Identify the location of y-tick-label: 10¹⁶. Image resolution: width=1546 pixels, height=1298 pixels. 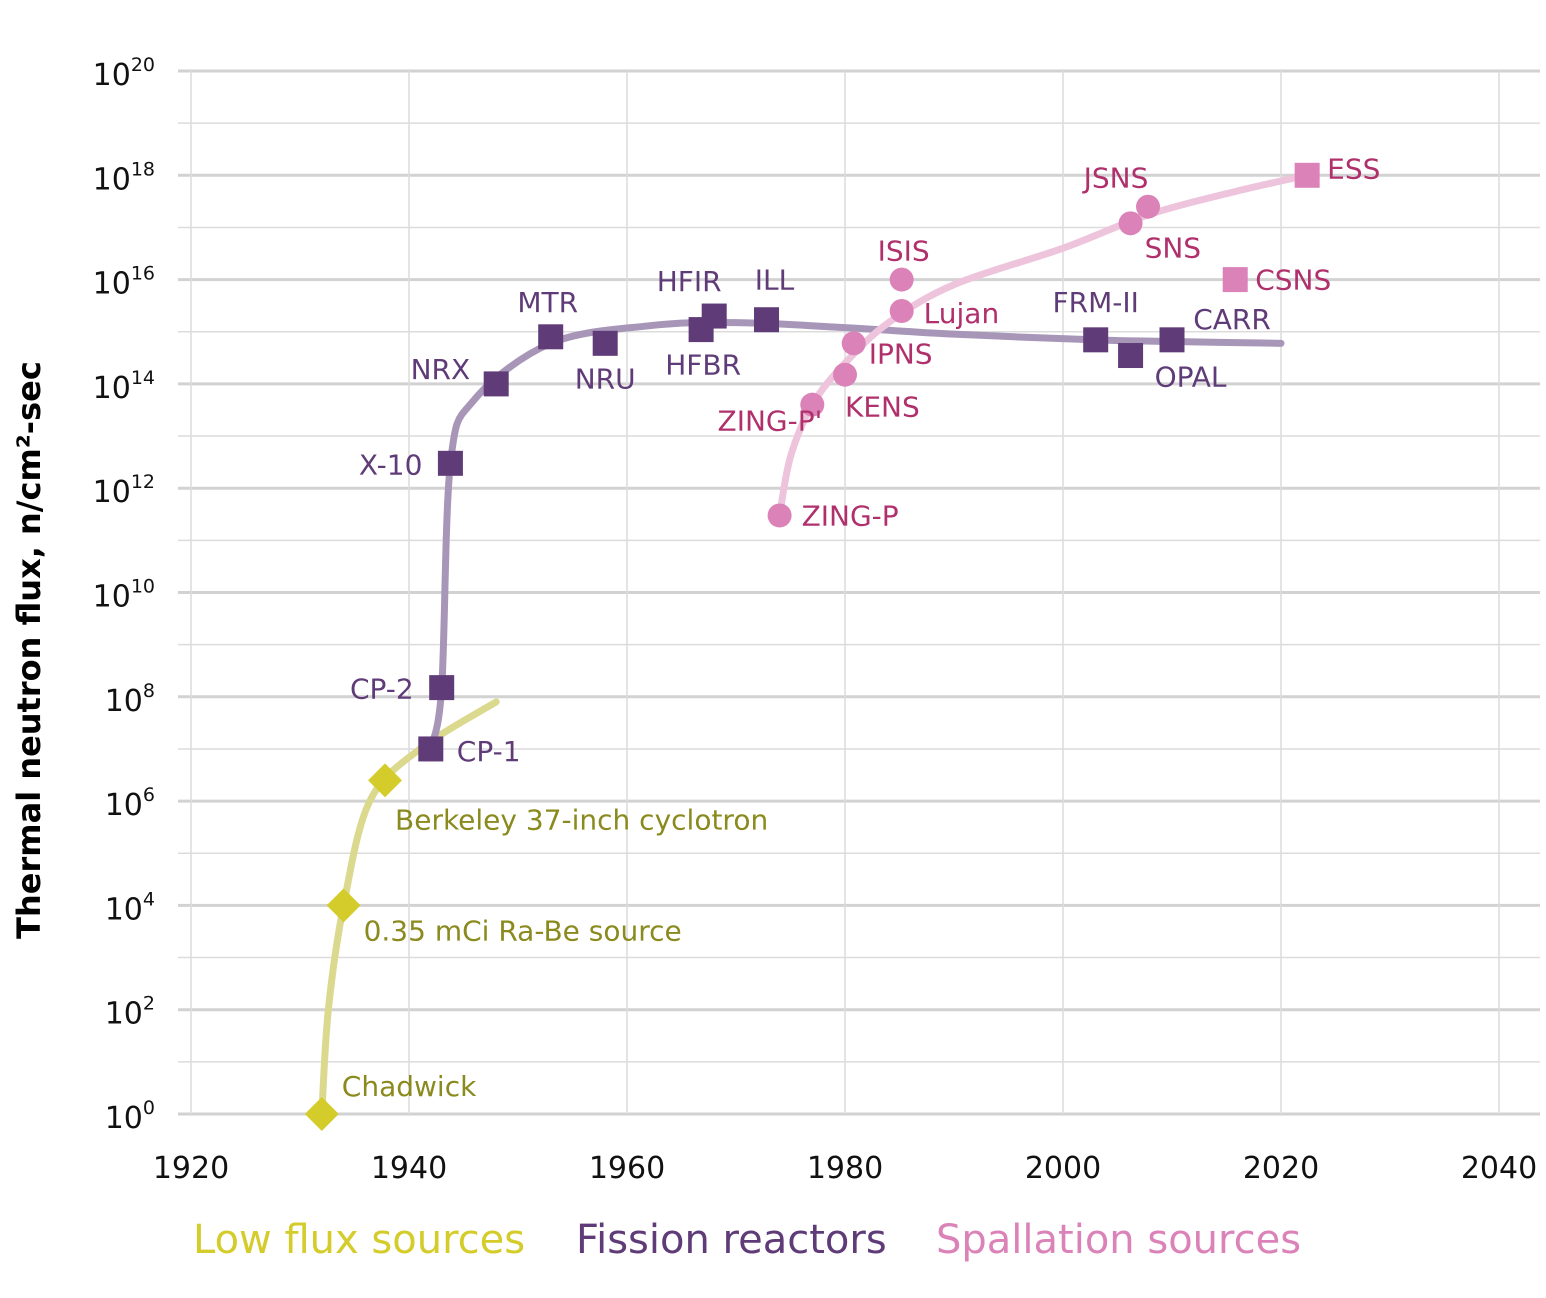
(124, 282).